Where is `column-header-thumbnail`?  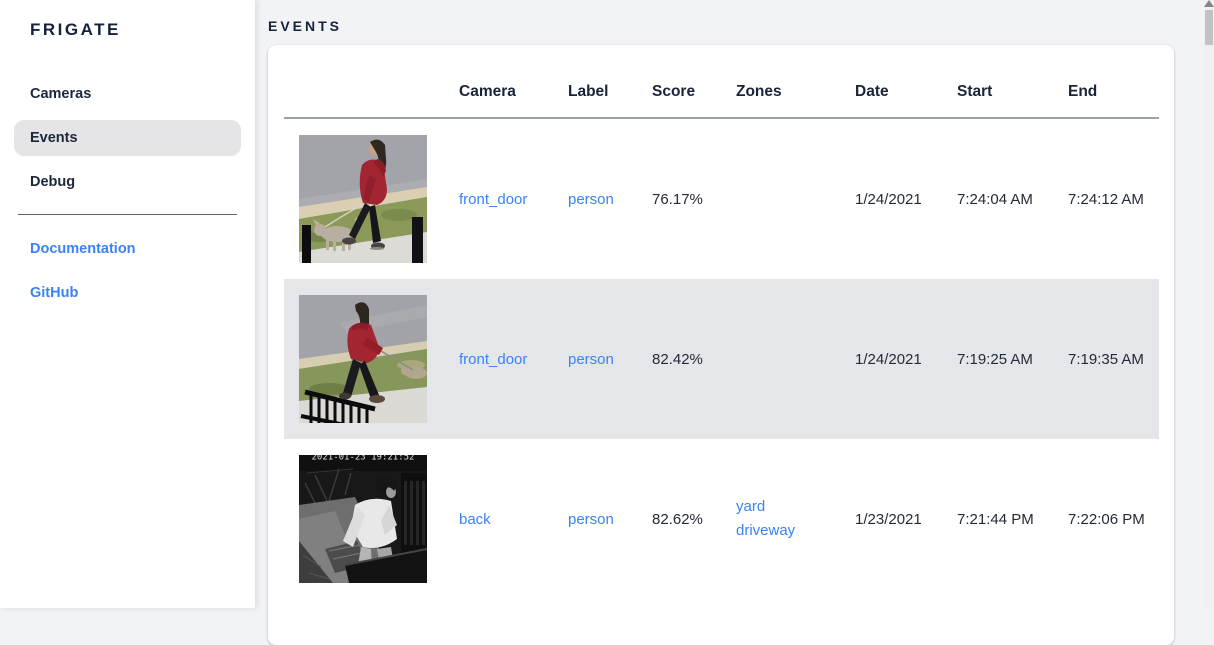
column-header-thumbnail is located at coordinates (371, 109).